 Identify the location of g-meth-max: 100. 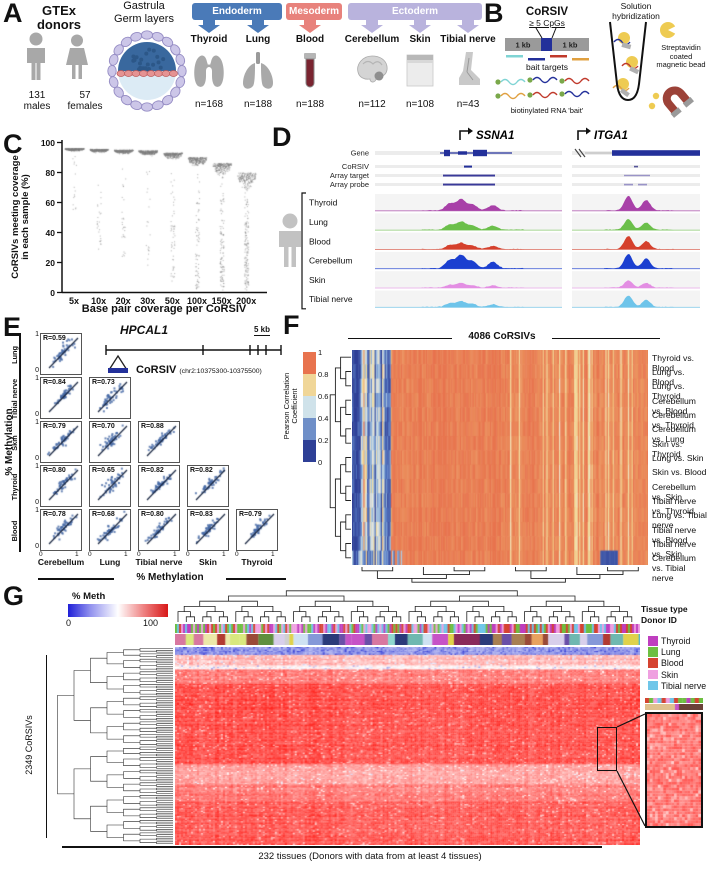
(151, 623).